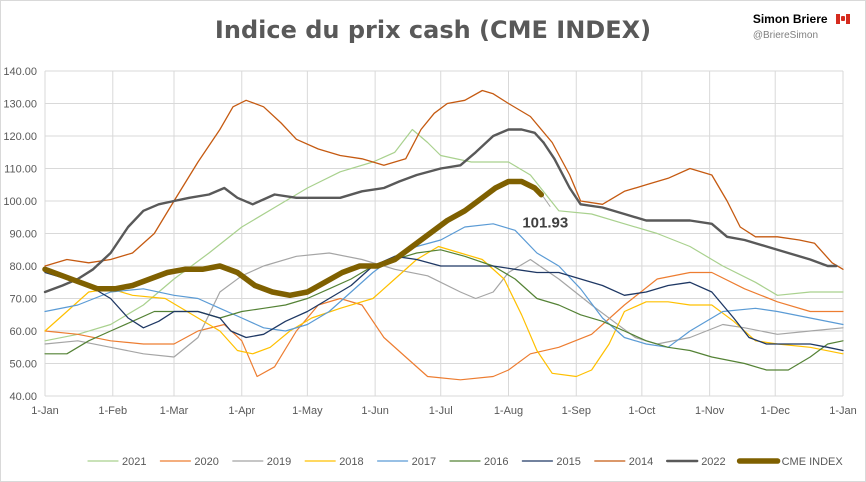 The height and width of the screenshot is (482, 866). Describe the element at coordinates (545, 214) in the screenshot. I see `chart-annotation: 101.93` at that location.